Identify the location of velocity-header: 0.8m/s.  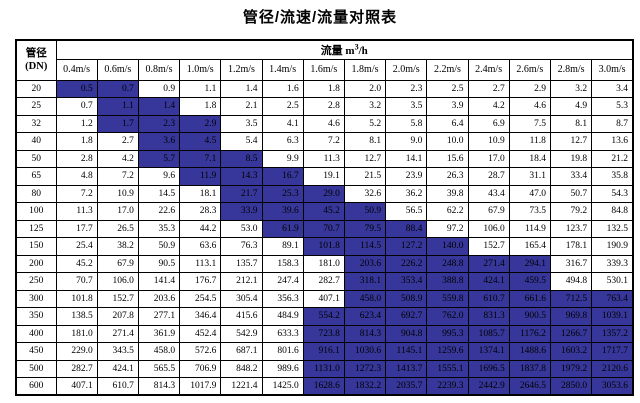
(159, 69).